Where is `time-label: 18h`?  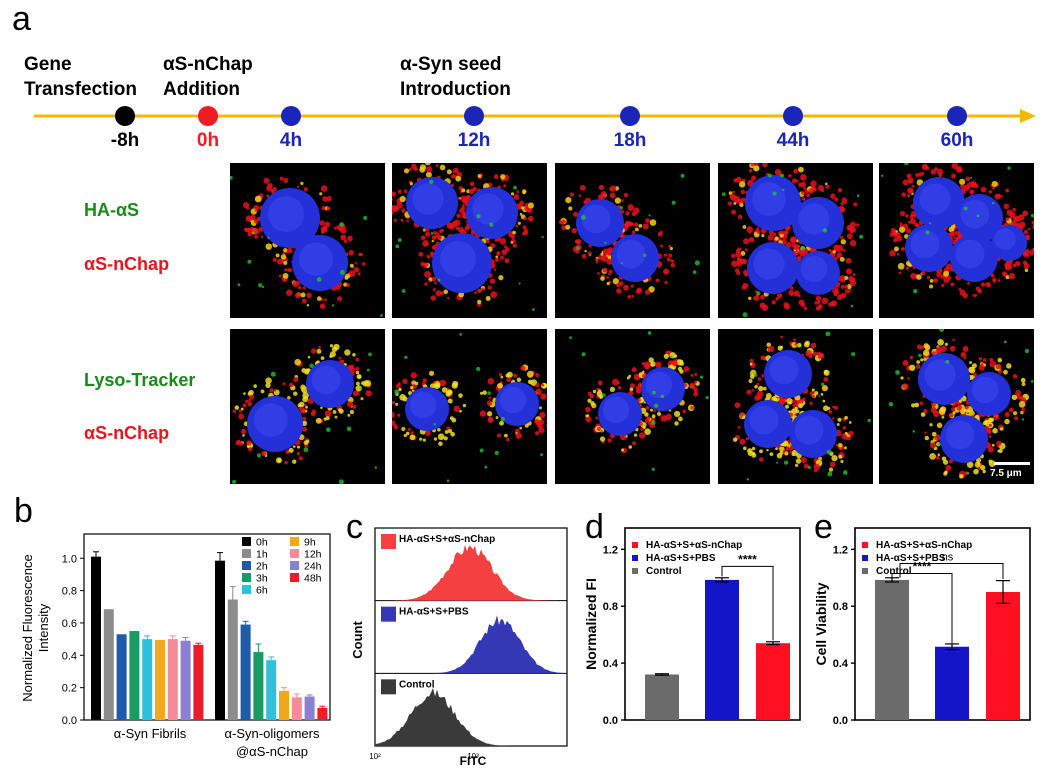 time-label: 18h is located at coordinates (630, 140).